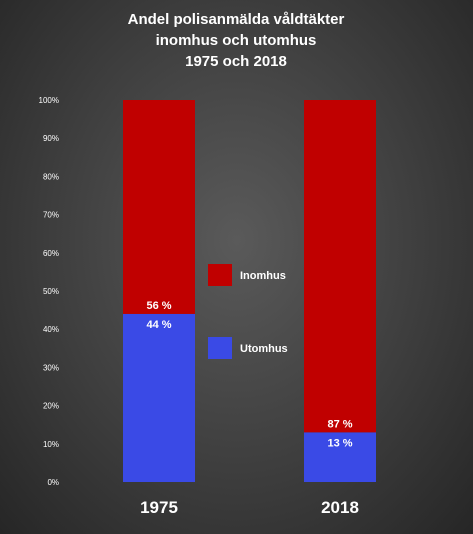 The image size is (473, 534). I want to click on y-tick-label: 0%, so click(53, 482).